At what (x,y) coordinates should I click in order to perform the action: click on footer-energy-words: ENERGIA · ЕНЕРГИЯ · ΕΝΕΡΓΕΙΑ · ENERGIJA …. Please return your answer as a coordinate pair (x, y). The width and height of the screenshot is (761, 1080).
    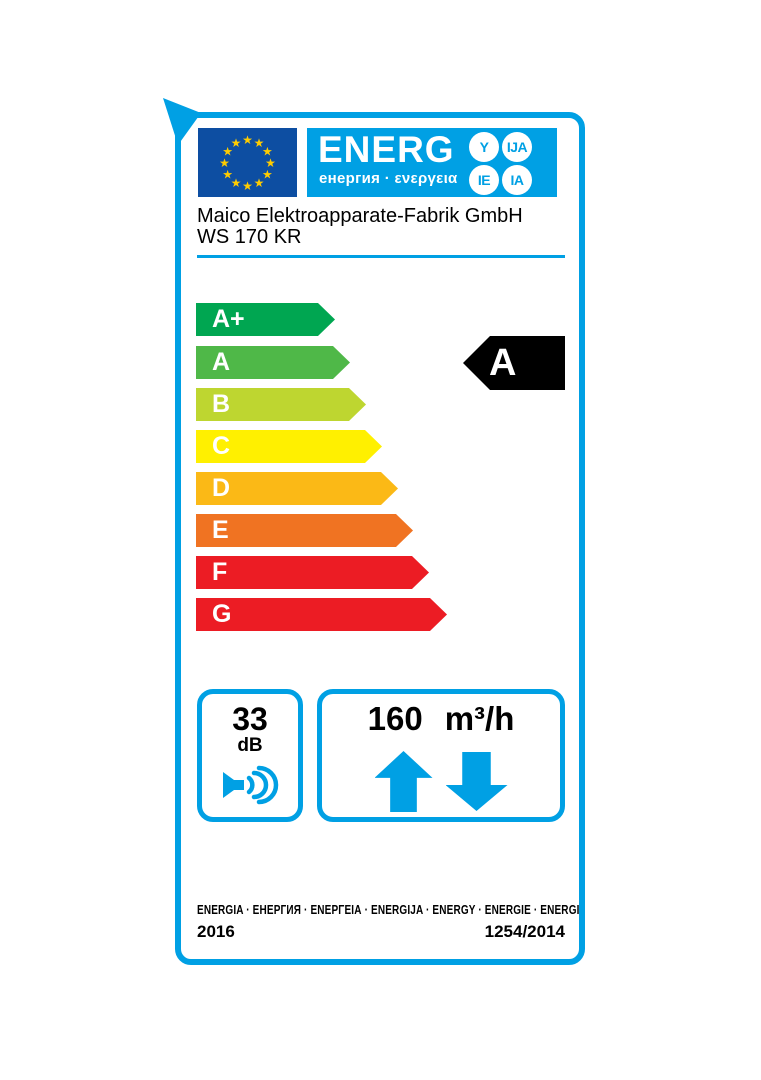
    Looking at the image, I should click on (388, 910).